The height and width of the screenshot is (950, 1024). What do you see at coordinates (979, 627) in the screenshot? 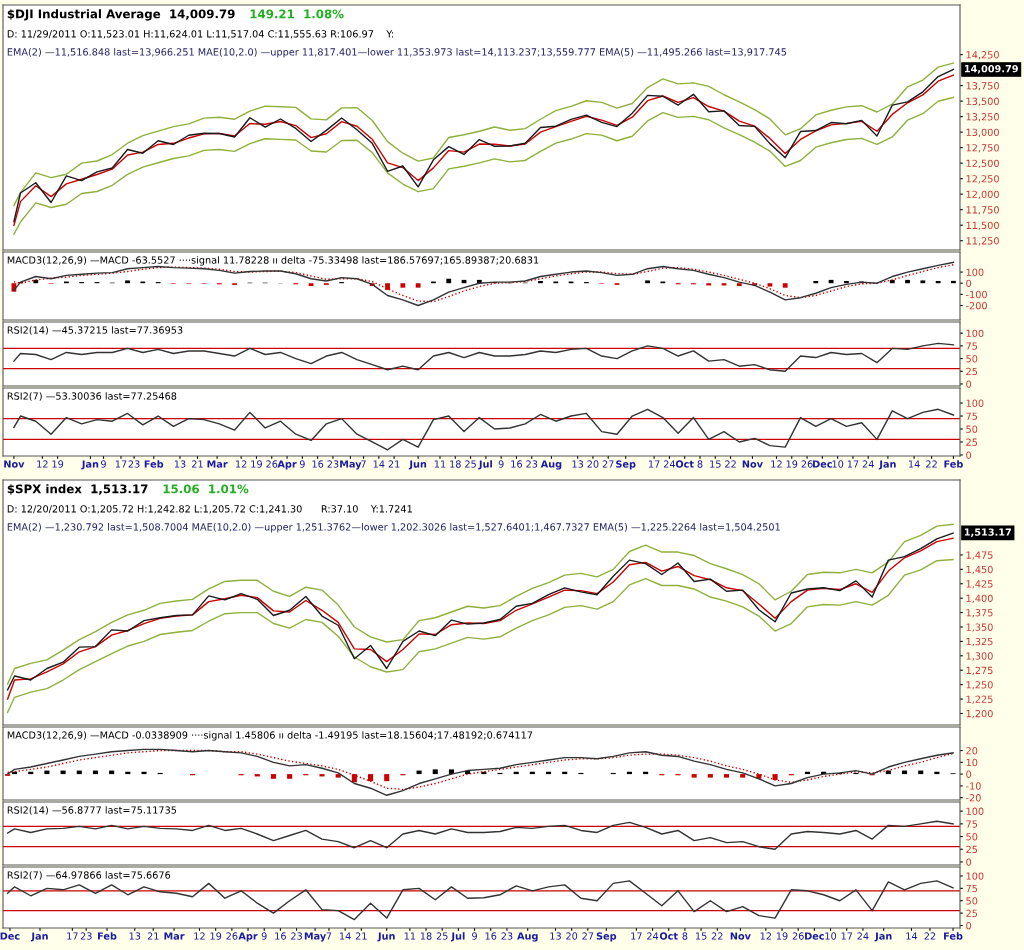
I see `y-tick-label: 1,350` at bounding box center [979, 627].